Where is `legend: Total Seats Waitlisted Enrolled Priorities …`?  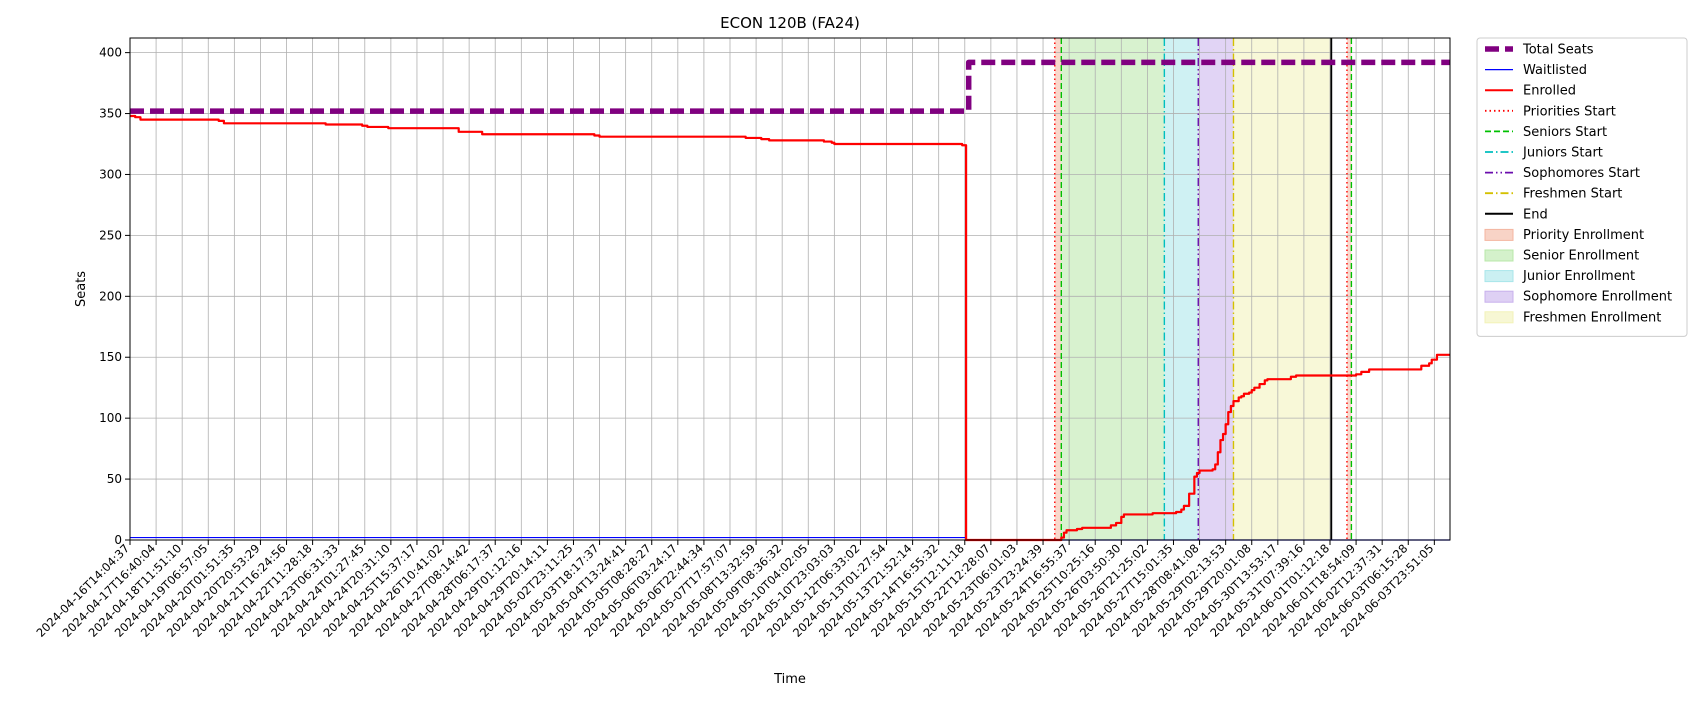 legend: Total Seats Waitlisted Enrolled Priorities … is located at coordinates (1582, 187).